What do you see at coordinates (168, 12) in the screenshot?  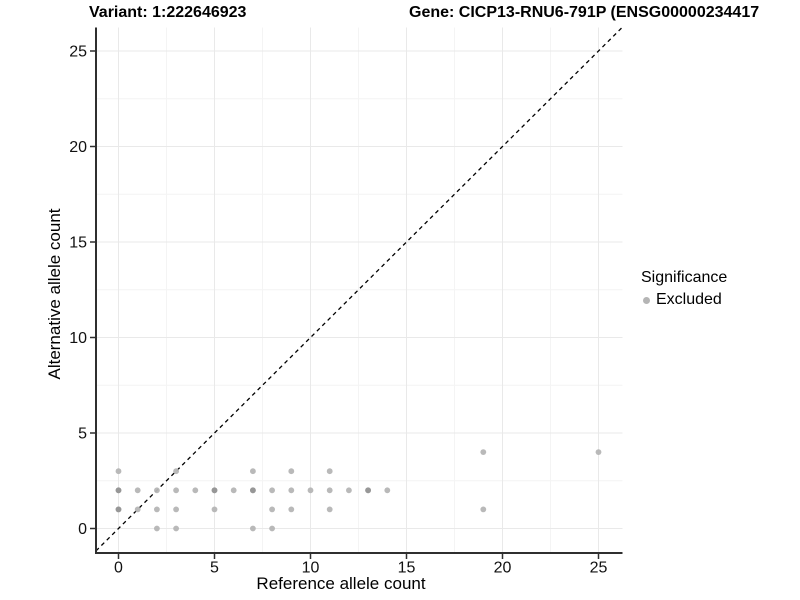 I see `variant-title: Variant: 1:222646923` at bounding box center [168, 12].